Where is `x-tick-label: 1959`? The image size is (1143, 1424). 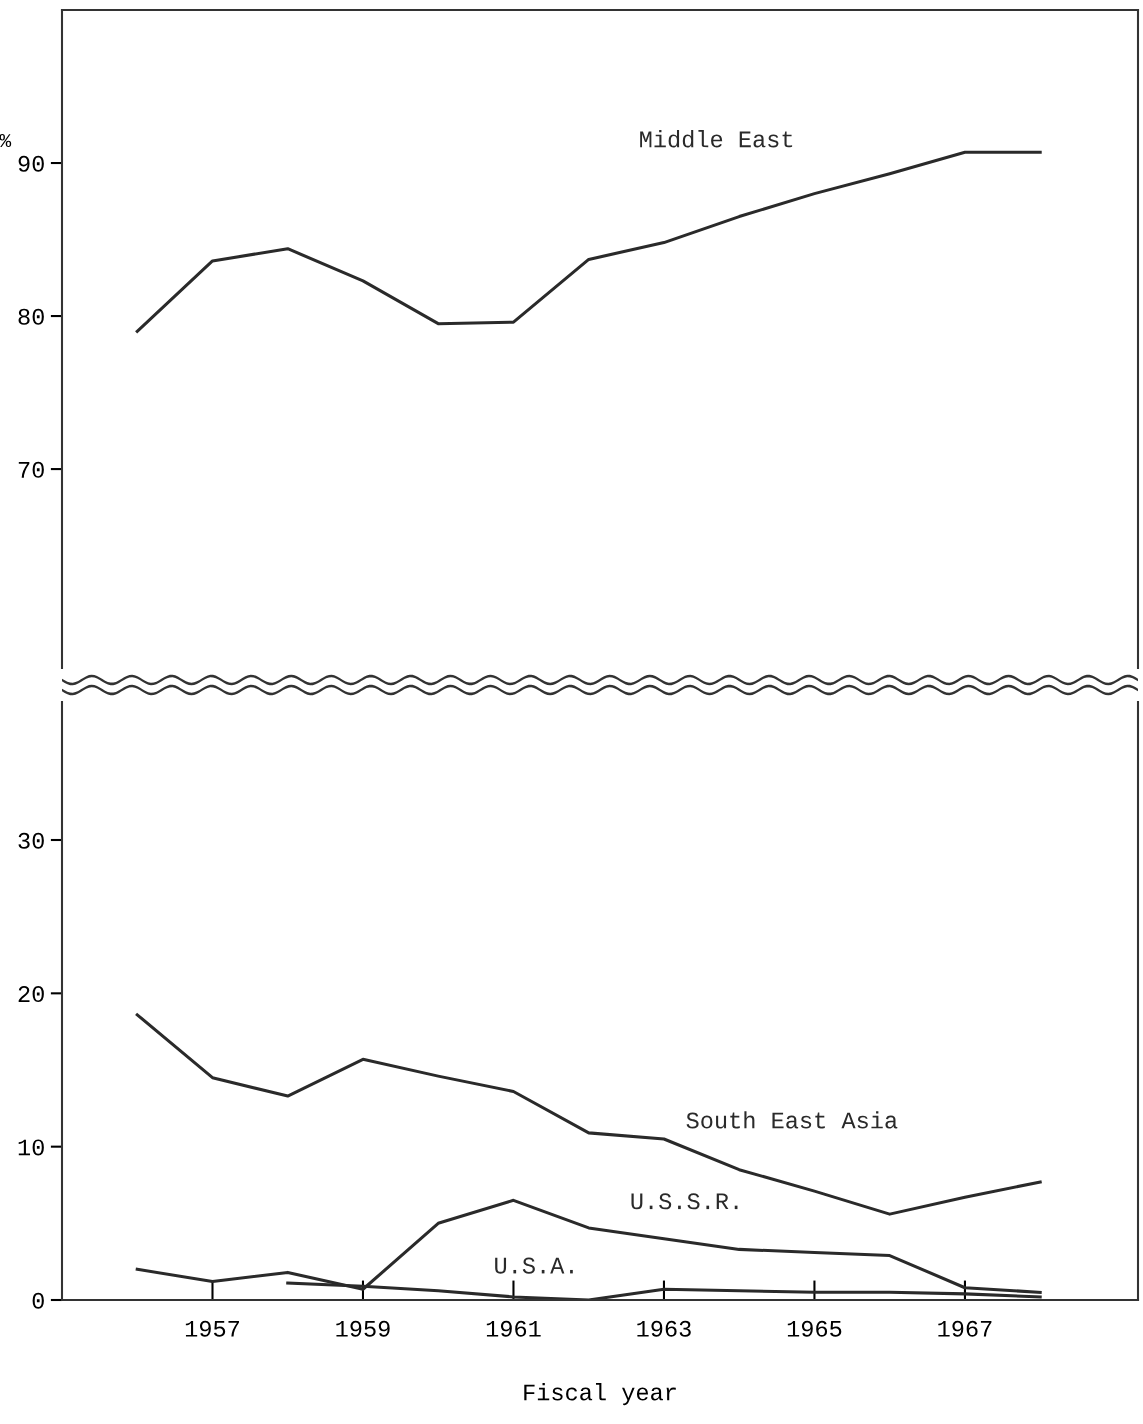
x-tick-label: 1959 is located at coordinates (363, 1328).